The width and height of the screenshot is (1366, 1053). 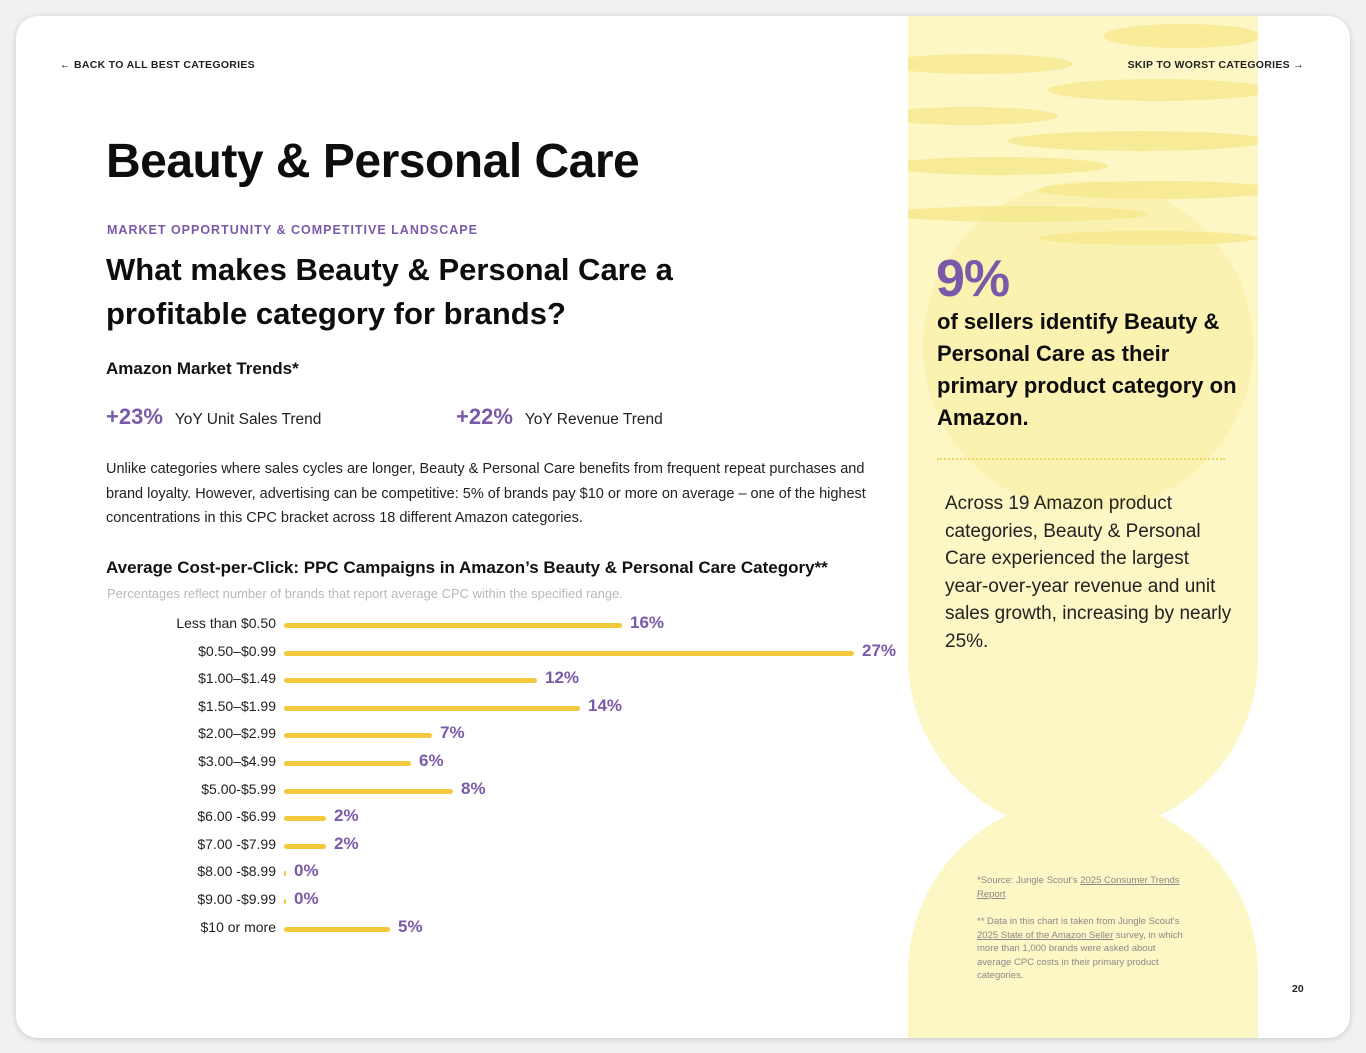 I want to click on bar-category-label: Less than $0.50, so click(x=226, y=623).